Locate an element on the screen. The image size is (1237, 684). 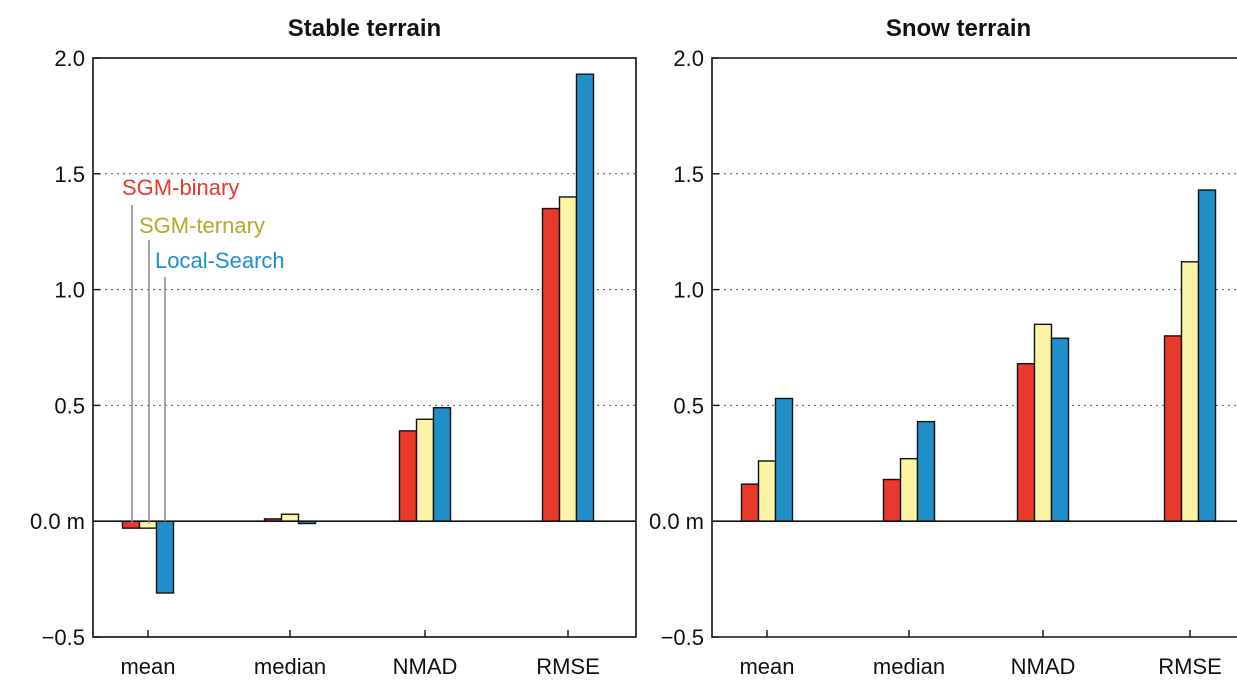
bar-series-3-nmad is located at coordinates (1060, 429).